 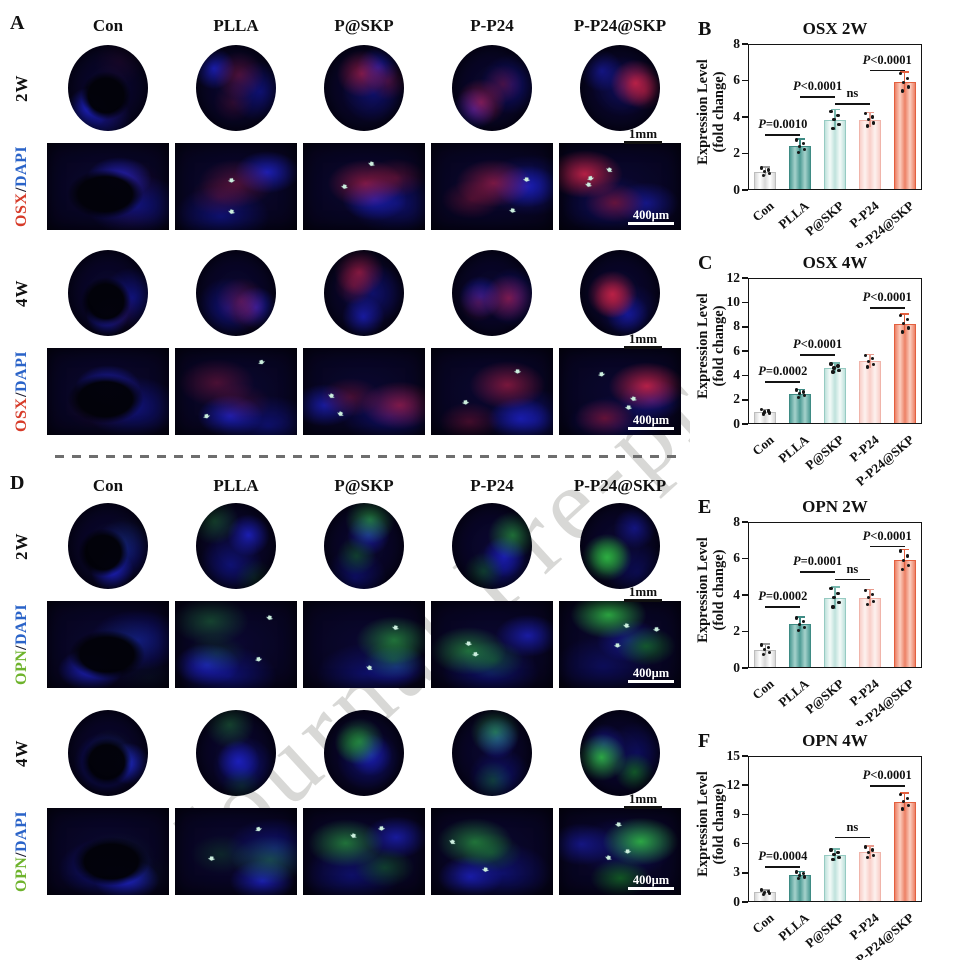 What do you see at coordinates (620, 186) in the screenshot?
I see `micrograph-tile: ➧ ➧ ➧ 400μm` at bounding box center [620, 186].